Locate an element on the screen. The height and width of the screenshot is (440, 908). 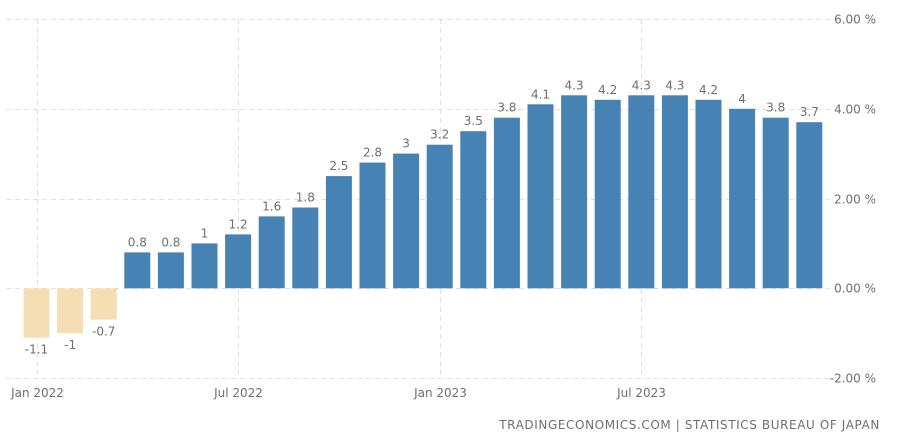
data-label: 1 is located at coordinates (205, 233).